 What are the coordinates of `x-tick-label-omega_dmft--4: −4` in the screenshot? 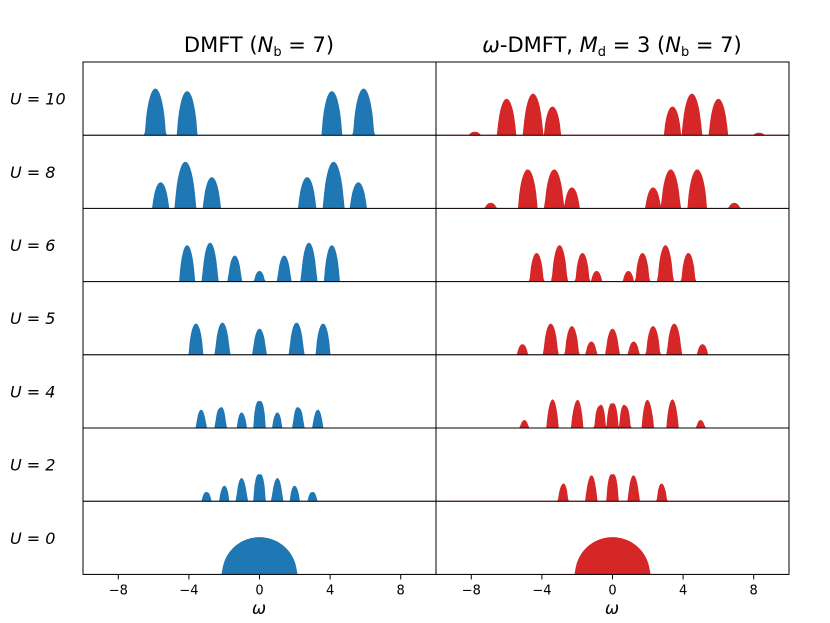 It's located at (541, 590).